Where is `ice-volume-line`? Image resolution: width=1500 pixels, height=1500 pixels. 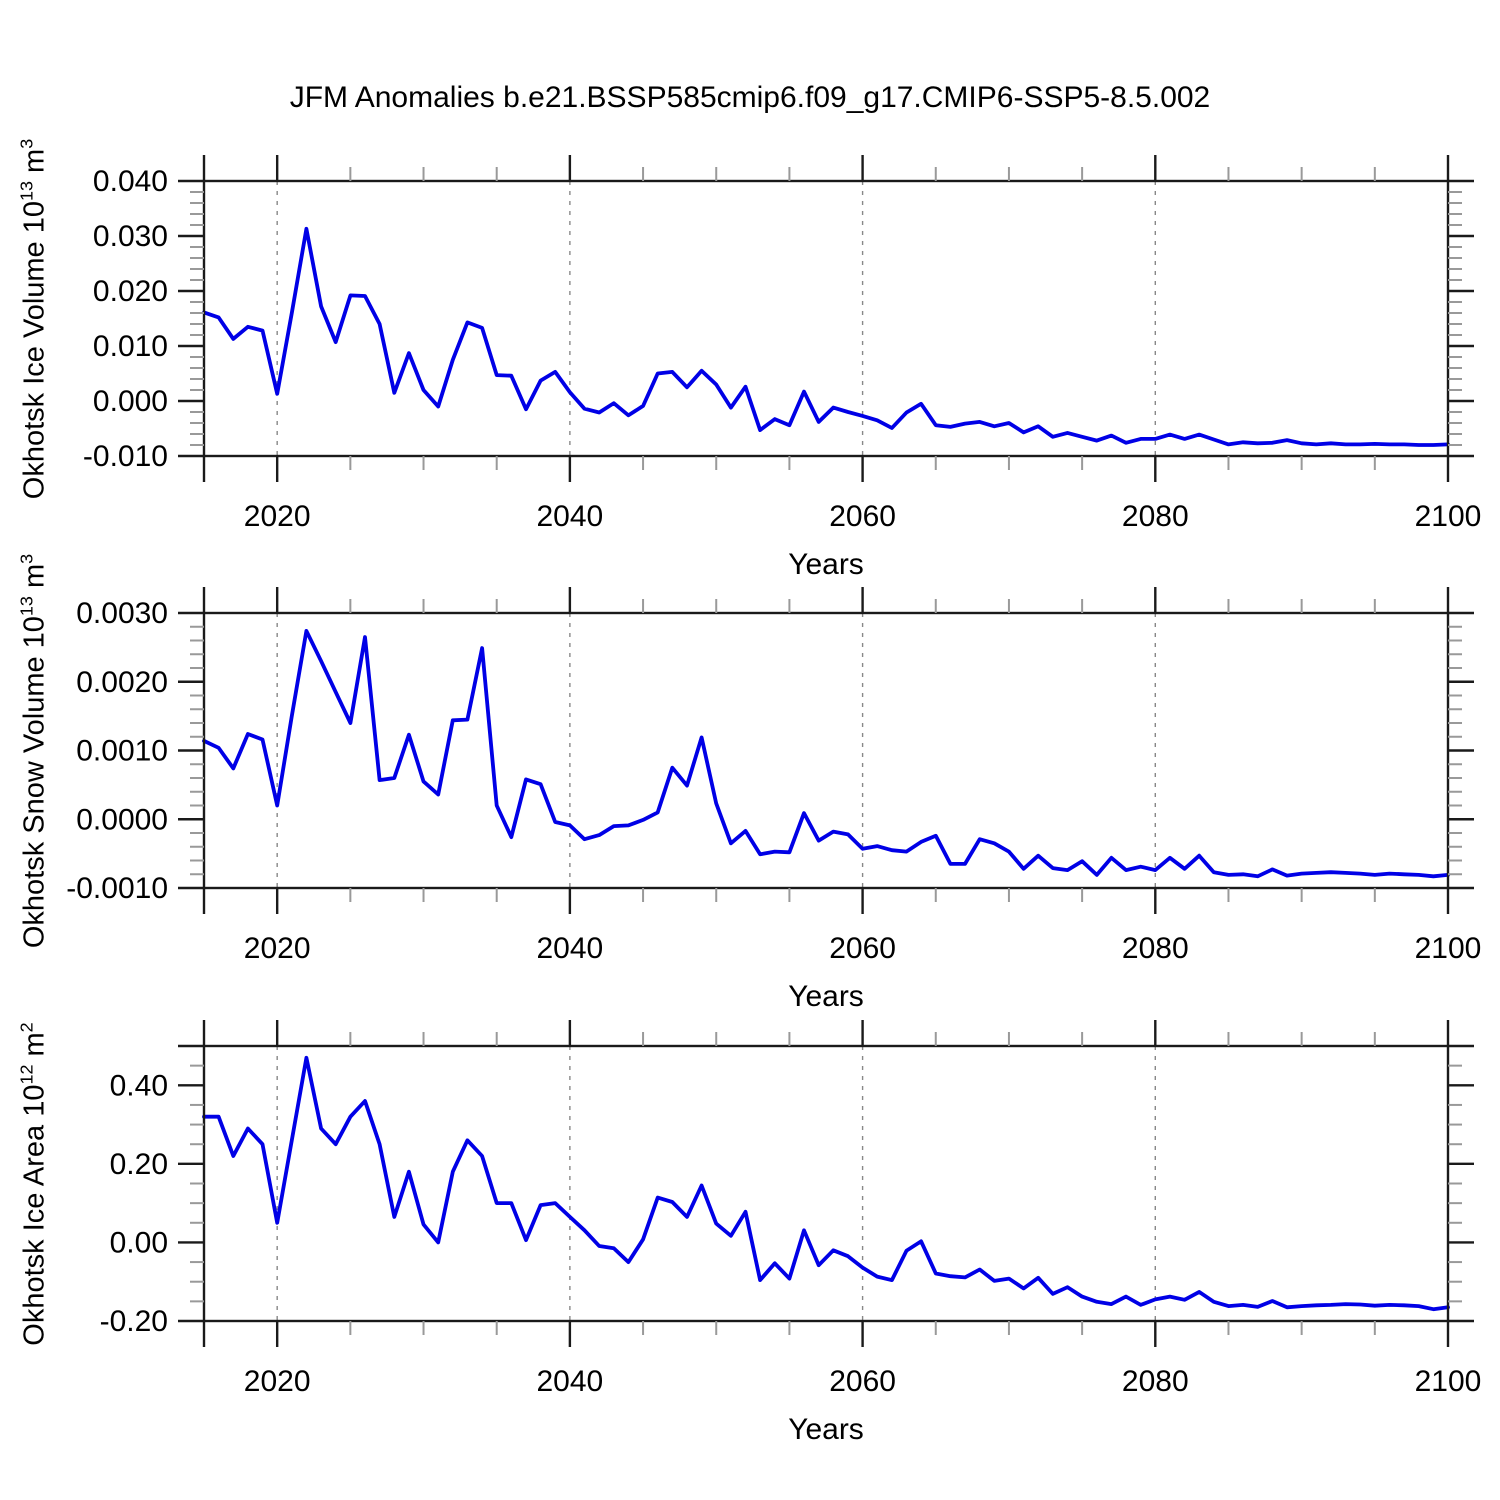 ice-volume-line is located at coordinates (826, 336).